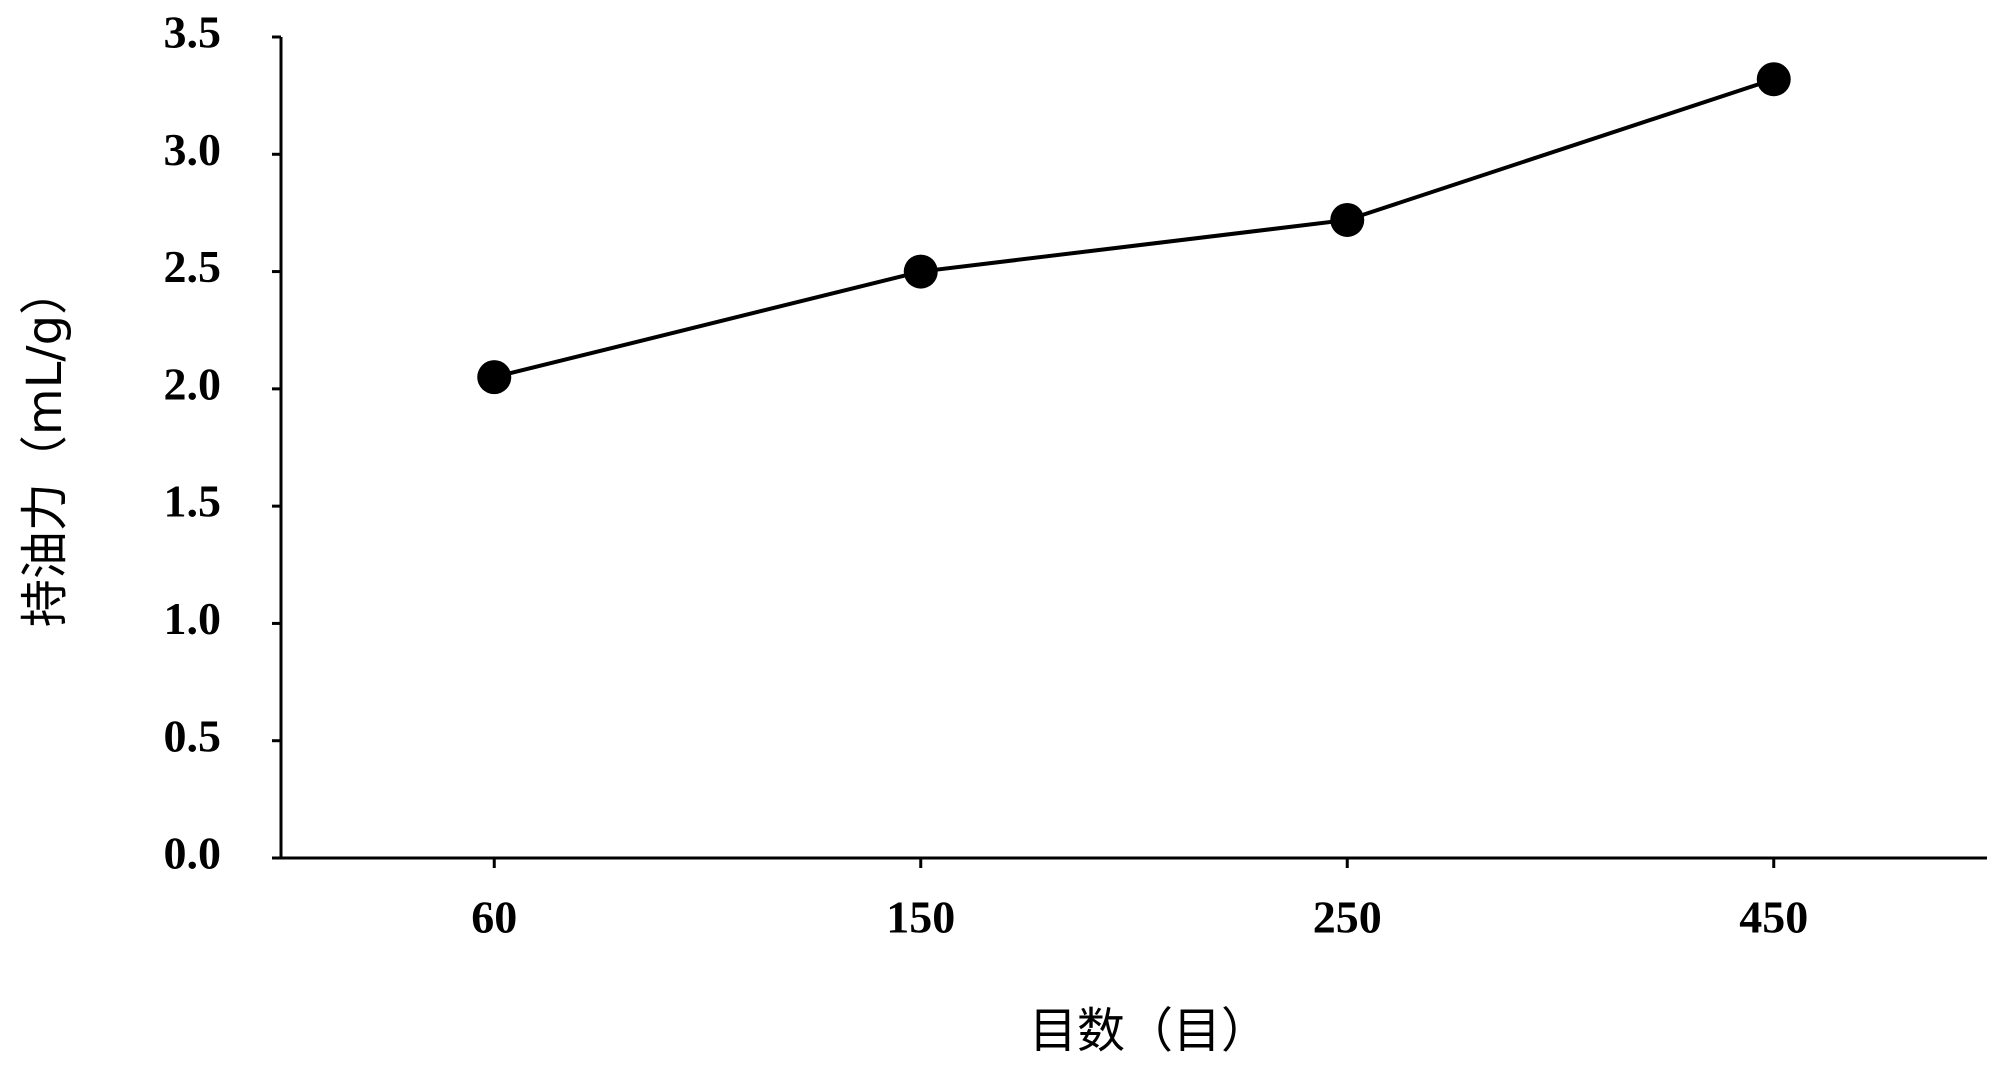 The width and height of the screenshot is (2000, 1083). Describe the element at coordinates (920, 917) in the screenshot. I see `x-tick-label: 150` at that location.